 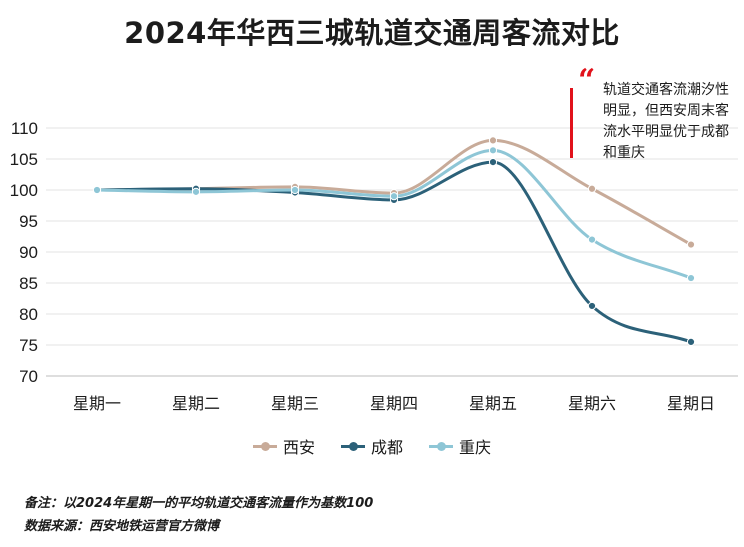 I want to click on x-tick-label: 星期一, so click(x=97, y=403).